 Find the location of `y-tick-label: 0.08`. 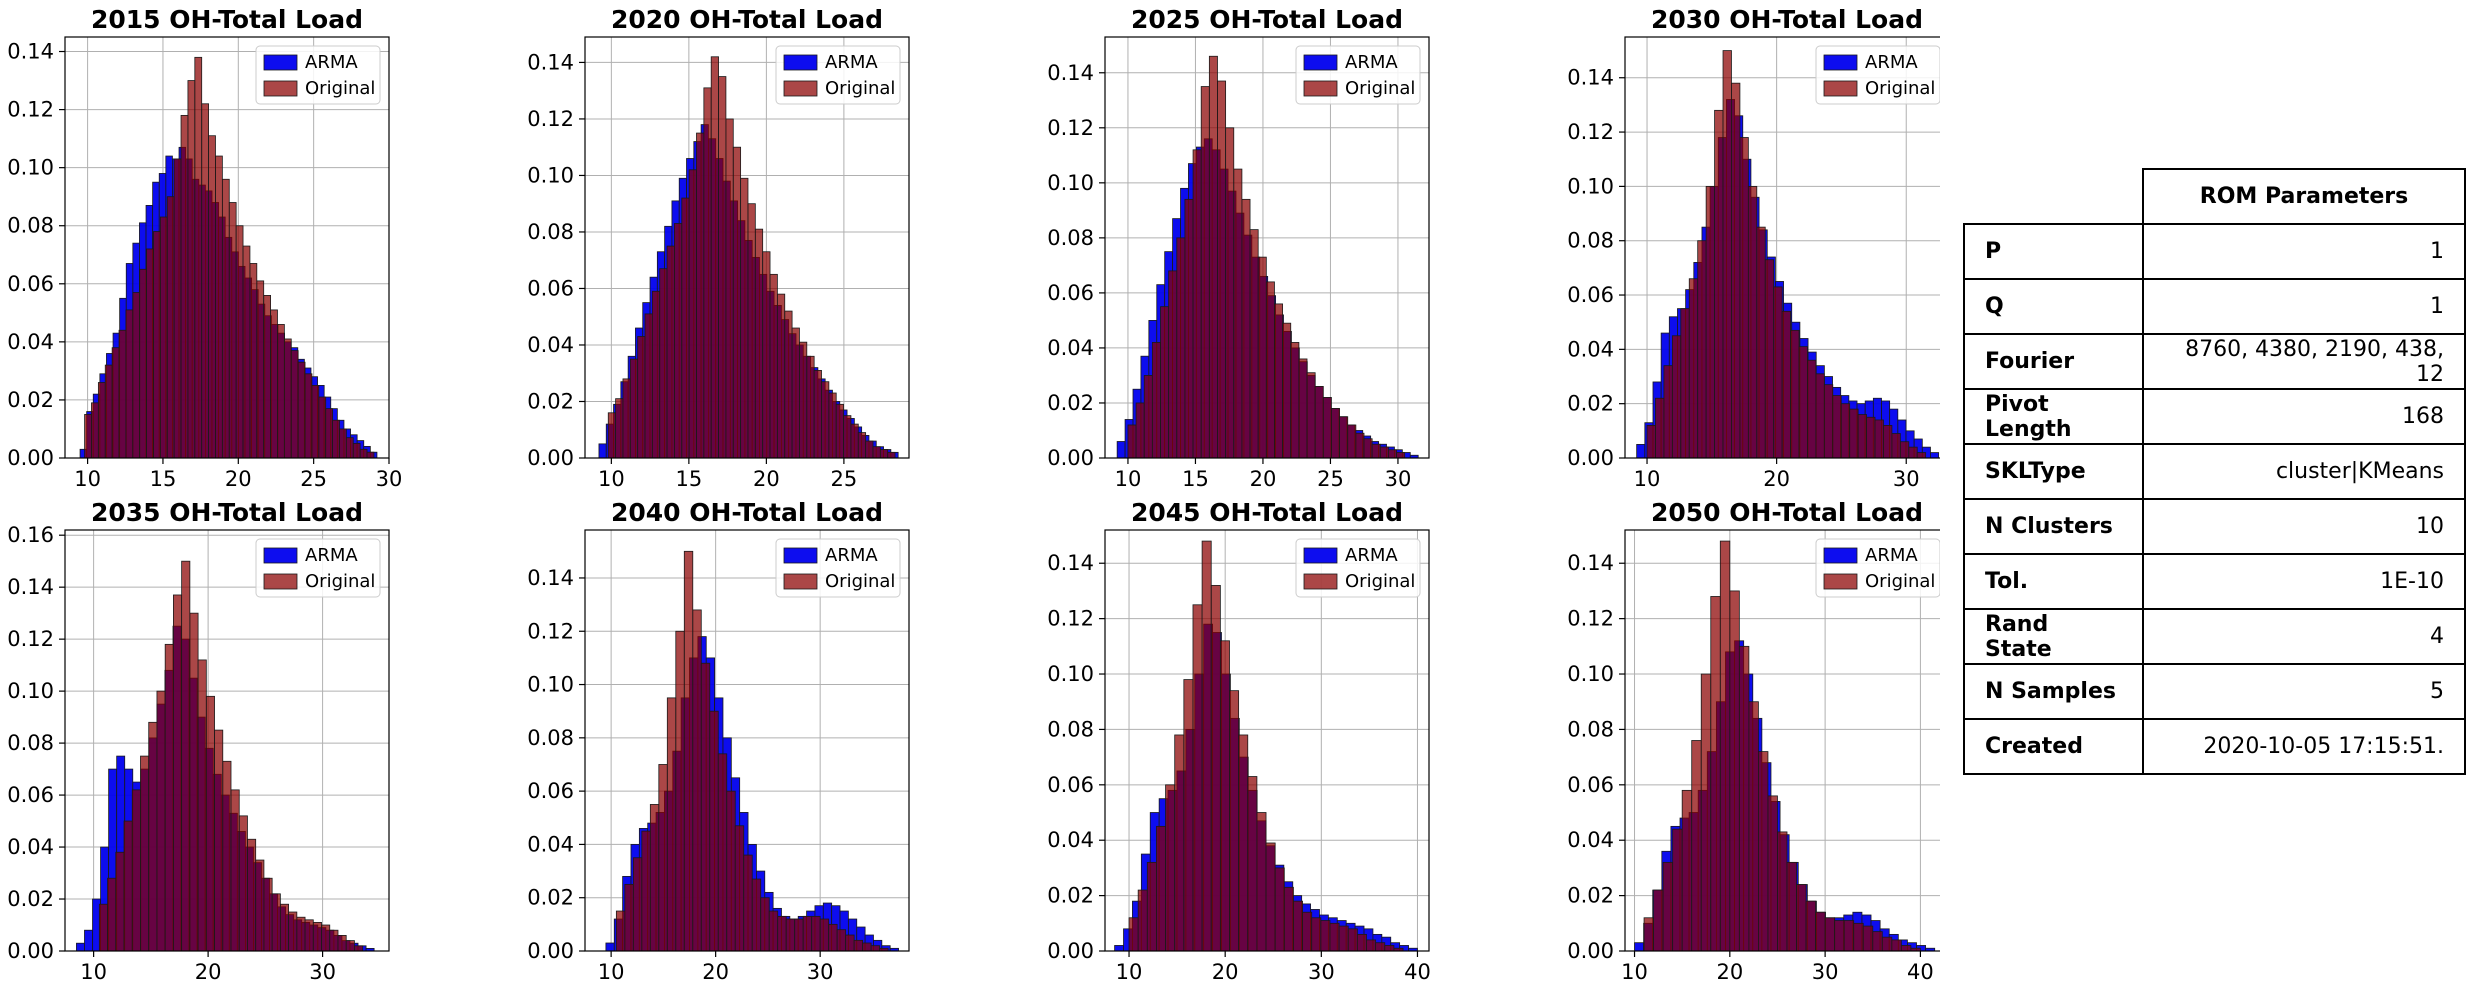

y-tick-label: 0.08 is located at coordinates (1590, 729).